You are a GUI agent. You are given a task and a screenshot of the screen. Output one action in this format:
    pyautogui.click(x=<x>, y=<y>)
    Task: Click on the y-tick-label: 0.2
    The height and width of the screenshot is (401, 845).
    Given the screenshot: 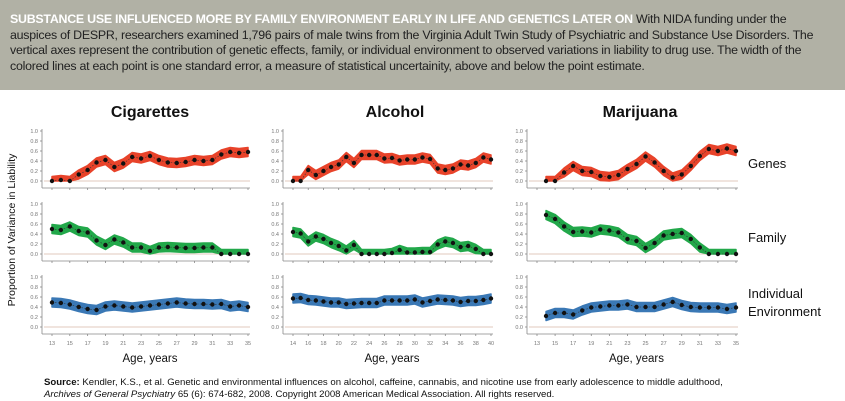 What is the action you would take?
    pyautogui.click(x=519, y=172)
    